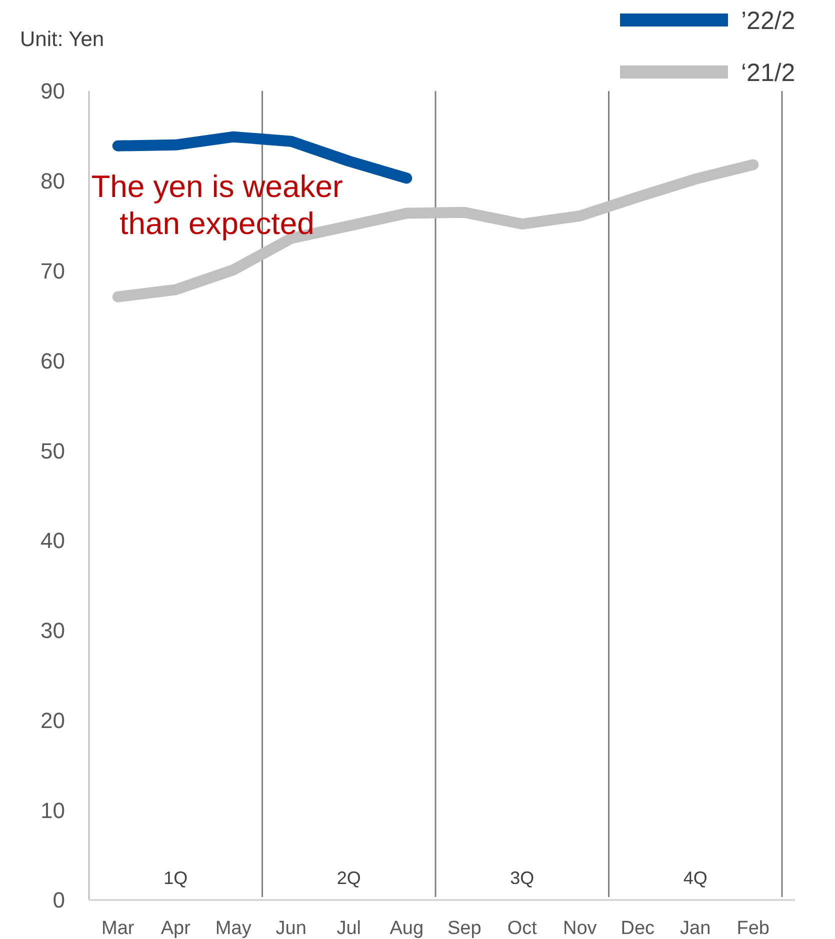 This screenshot has height=939, width=835. What do you see at coordinates (52, 361) in the screenshot?
I see `y-tick-label: 60` at bounding box center [52, 361].